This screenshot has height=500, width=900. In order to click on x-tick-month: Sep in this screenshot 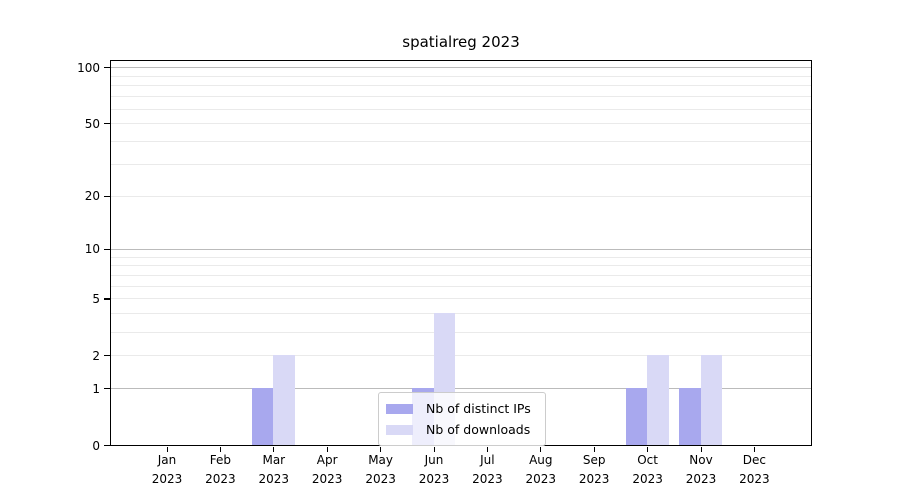, I will do `click(594, 460)`.